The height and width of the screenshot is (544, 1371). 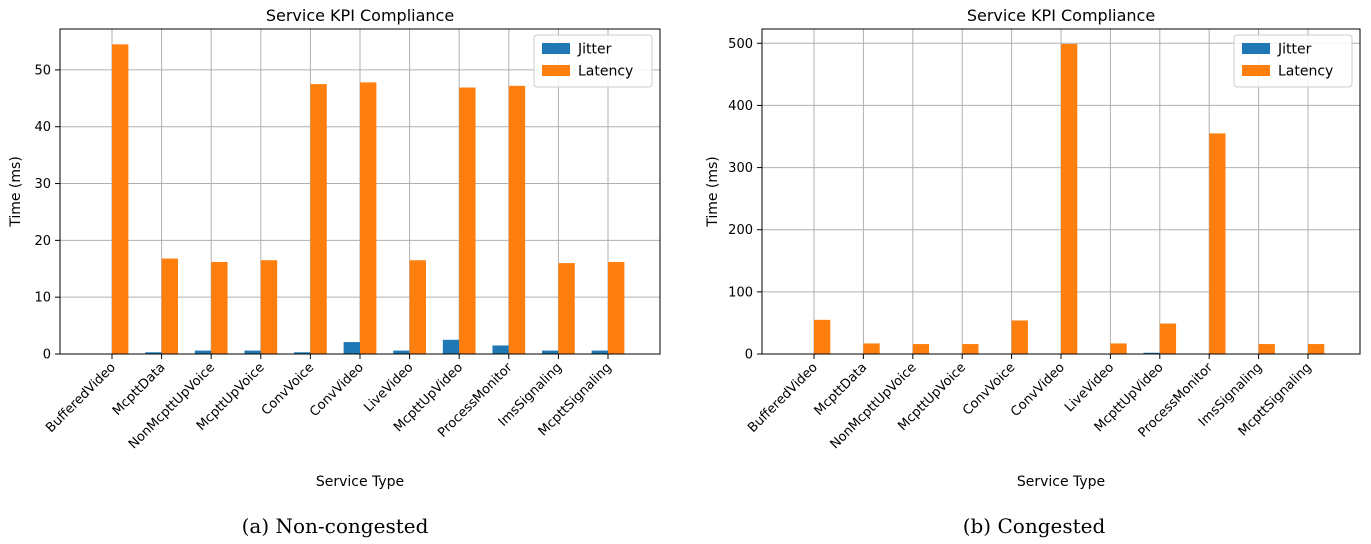 What do you see at coordinates (42, 298) in the screenshot?
I see `y-tick-label: 10` at bounding box center [42, 298].